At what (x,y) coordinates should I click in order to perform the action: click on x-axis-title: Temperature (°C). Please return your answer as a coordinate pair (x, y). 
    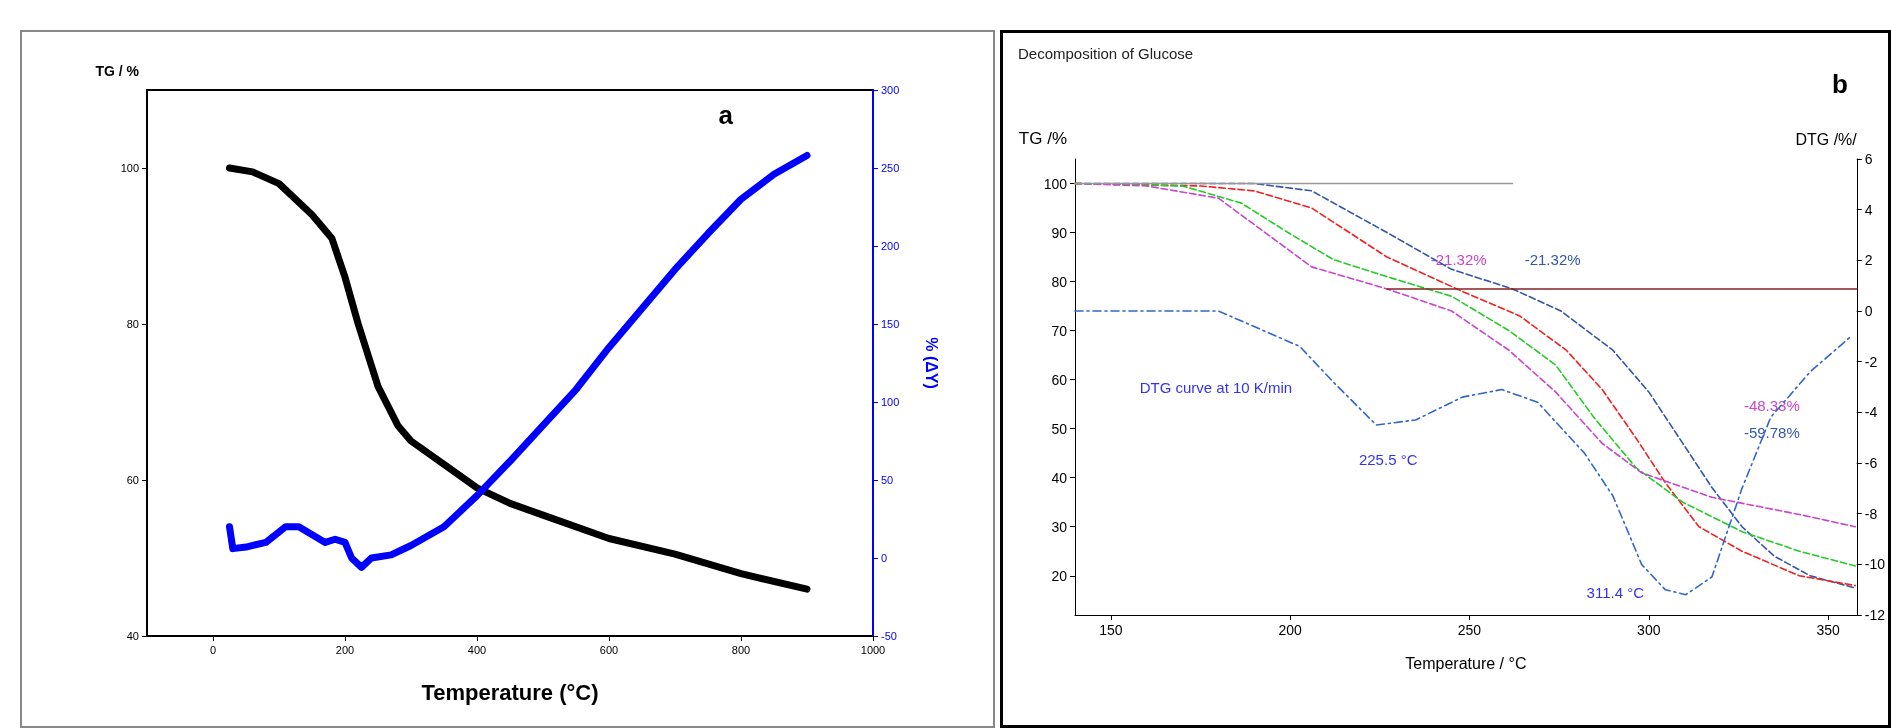
    Looking at the image, I should click on (510, 692).